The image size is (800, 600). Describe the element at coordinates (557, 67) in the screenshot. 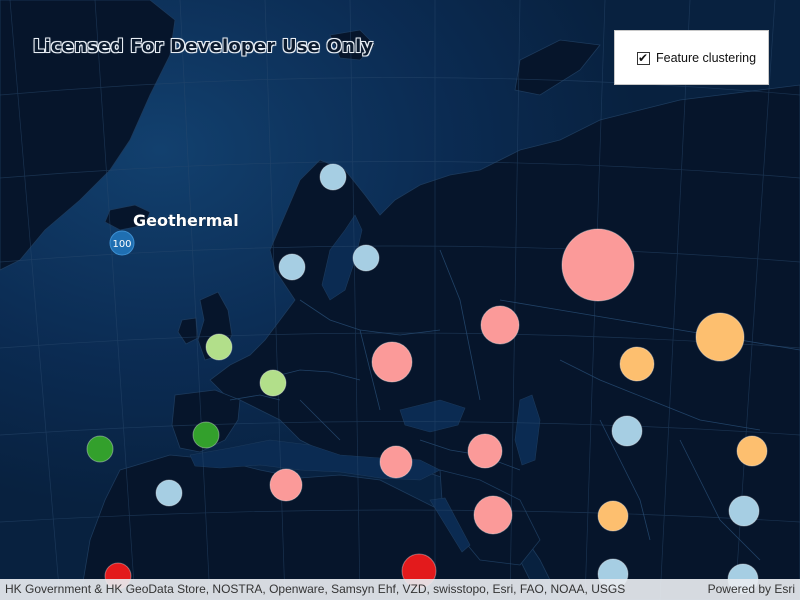

I see `novaya-zemlya` at that location.